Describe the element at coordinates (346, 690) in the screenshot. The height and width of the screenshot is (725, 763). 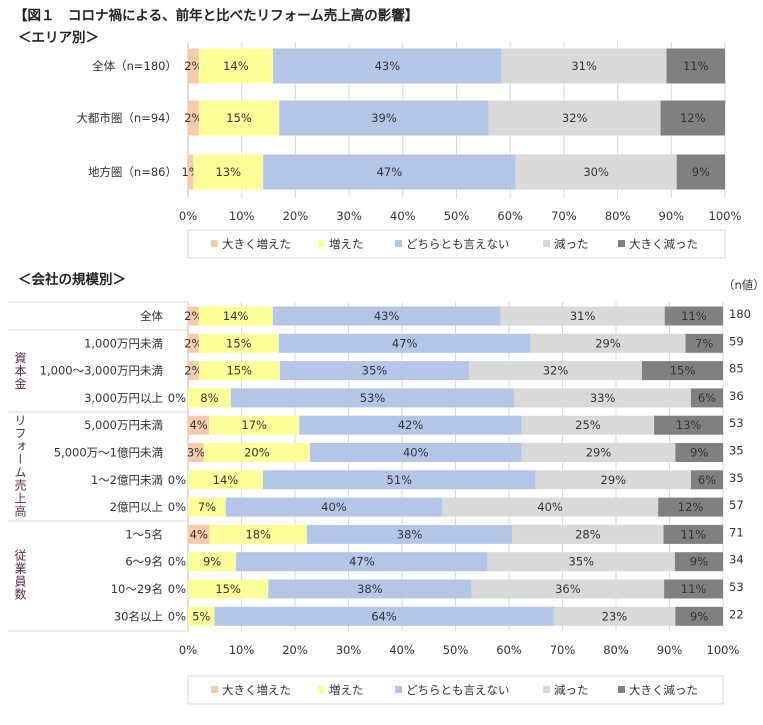
I see `legend-label: 増えた` at that location.